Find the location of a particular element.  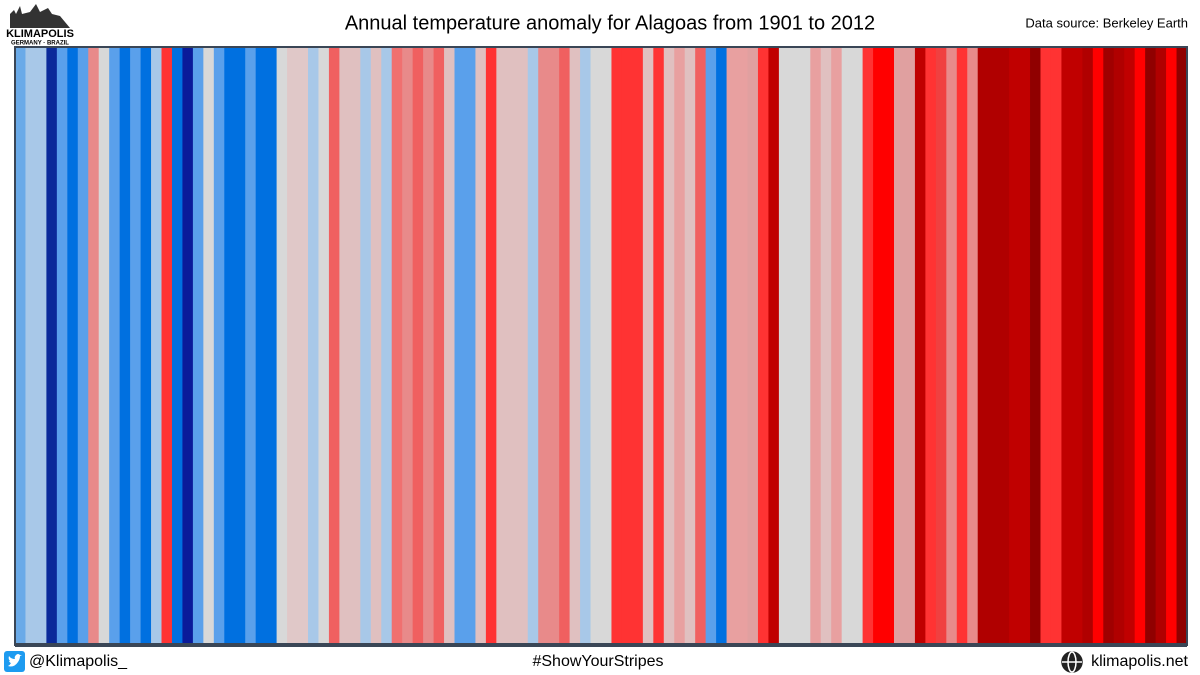

logo-skyline is located at coordinates (40, 16).